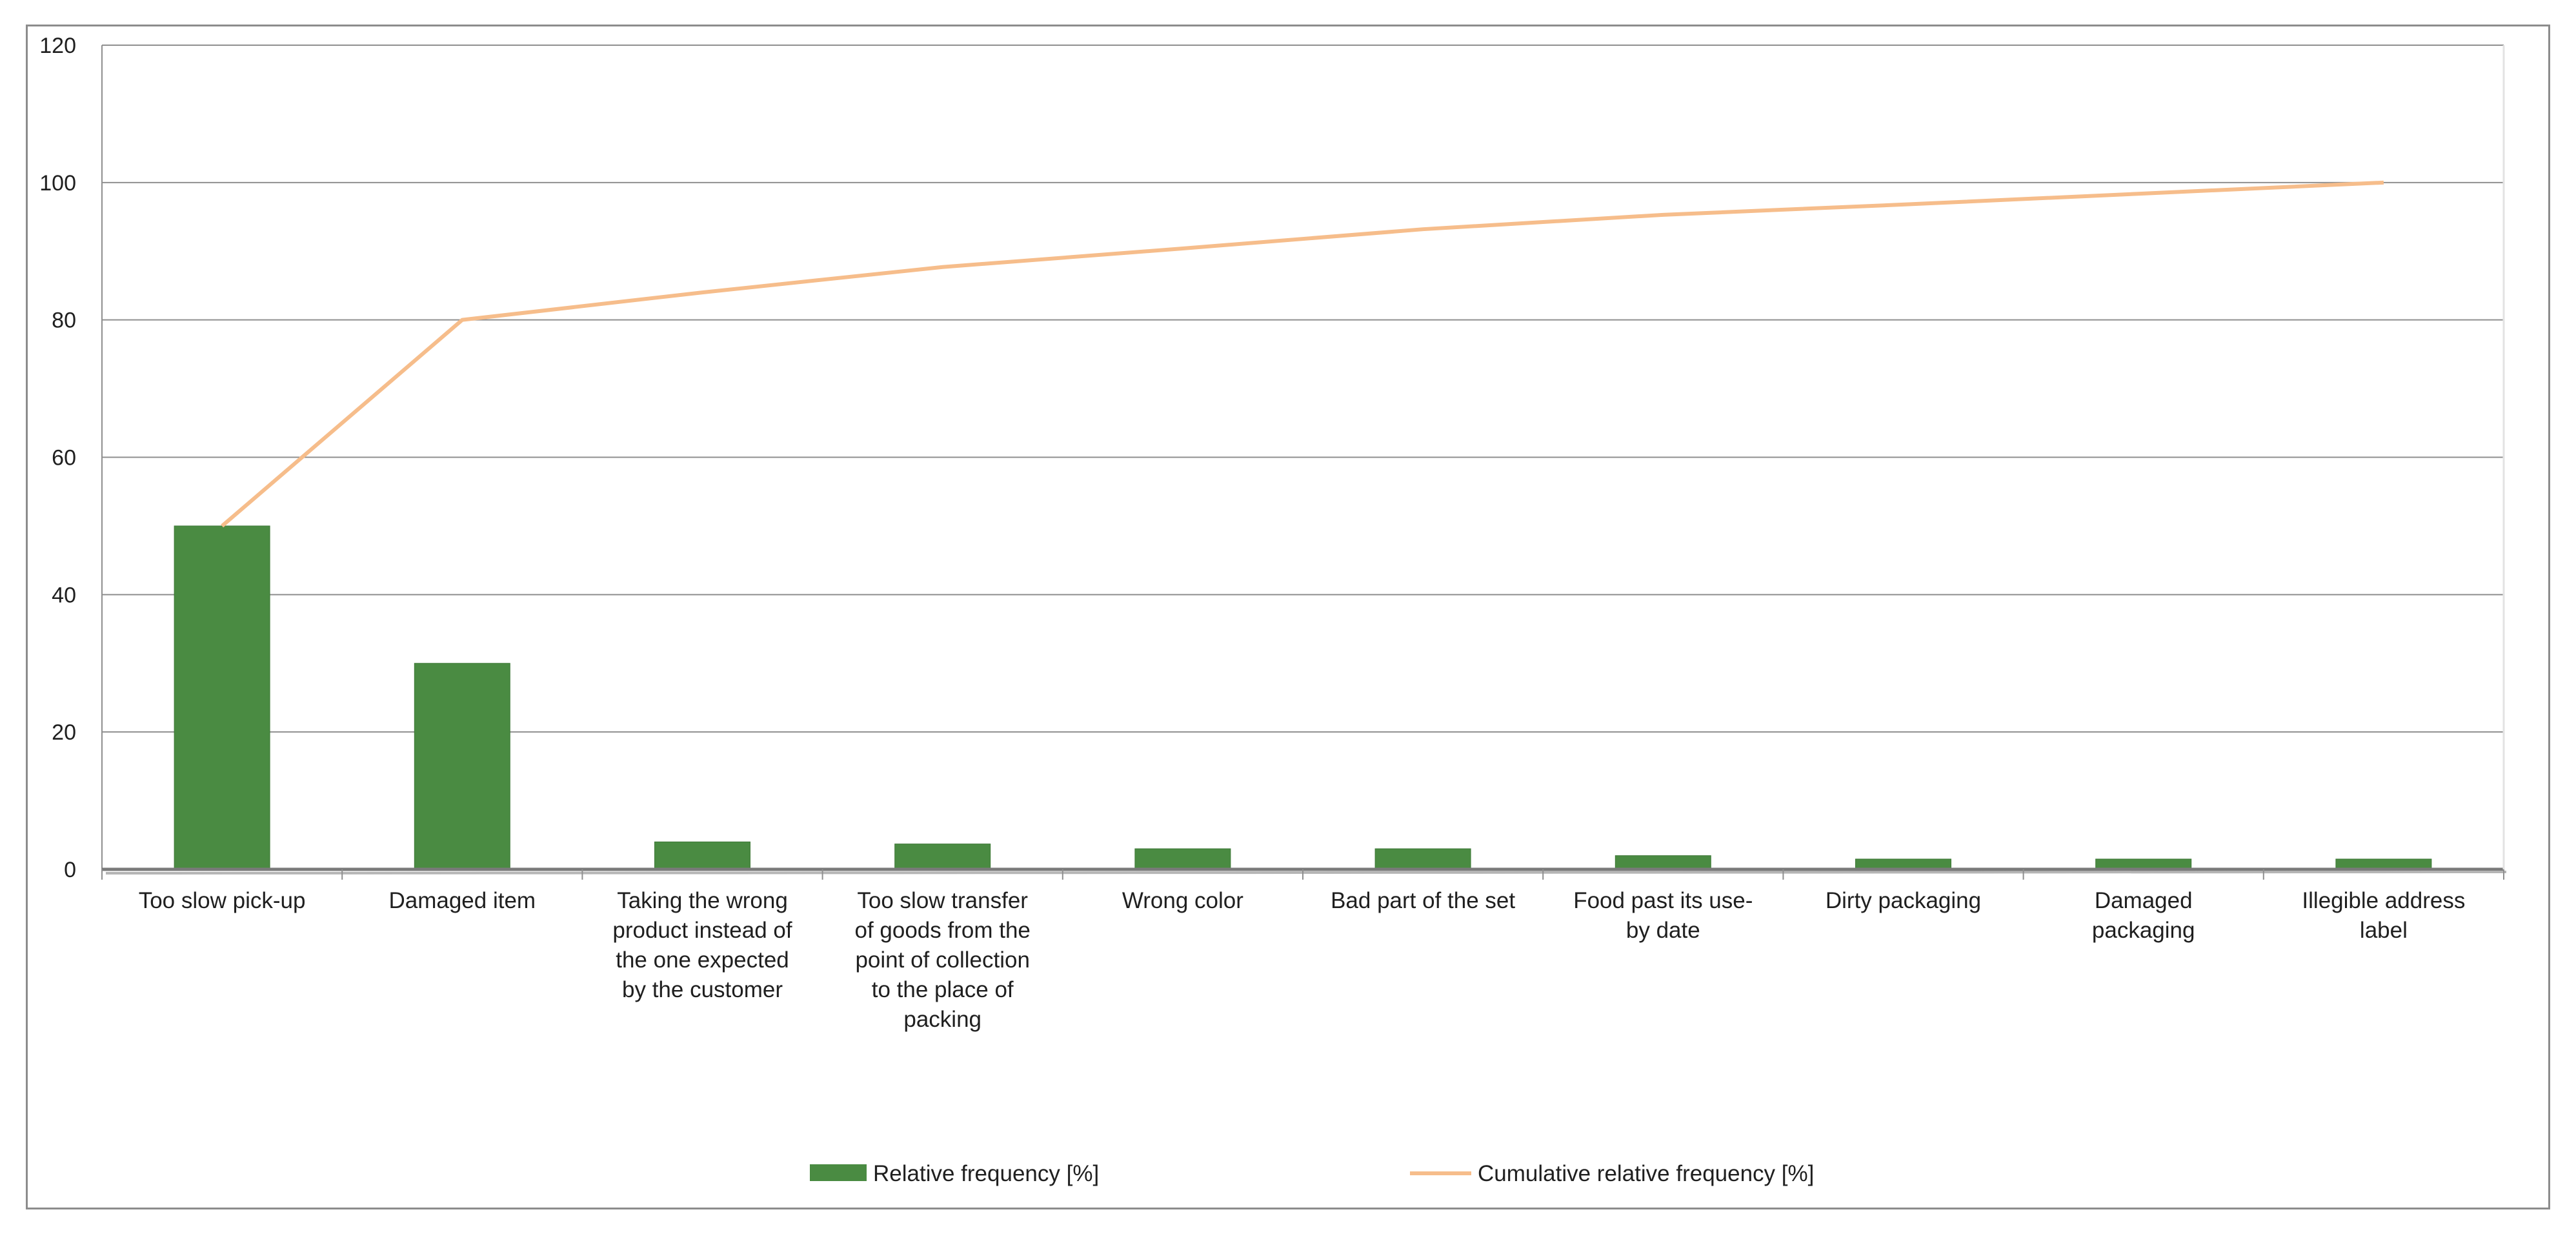 The height and width of the screenshot is (1234, 2576). What do you see at coordinates (64, 732) in the screenshot?
I see `y-tick-label: 20` at bounding box center [64, 732].